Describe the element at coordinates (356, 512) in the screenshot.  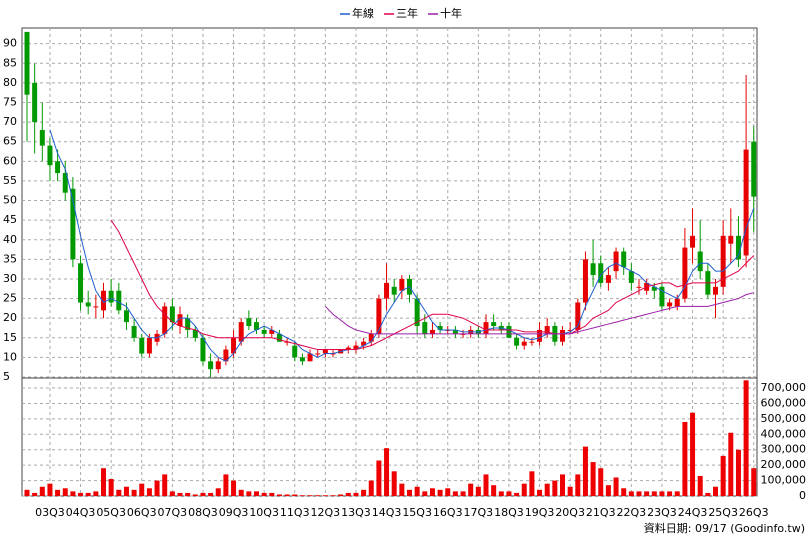
I see `x-tick-label: 13Q3` at that location.